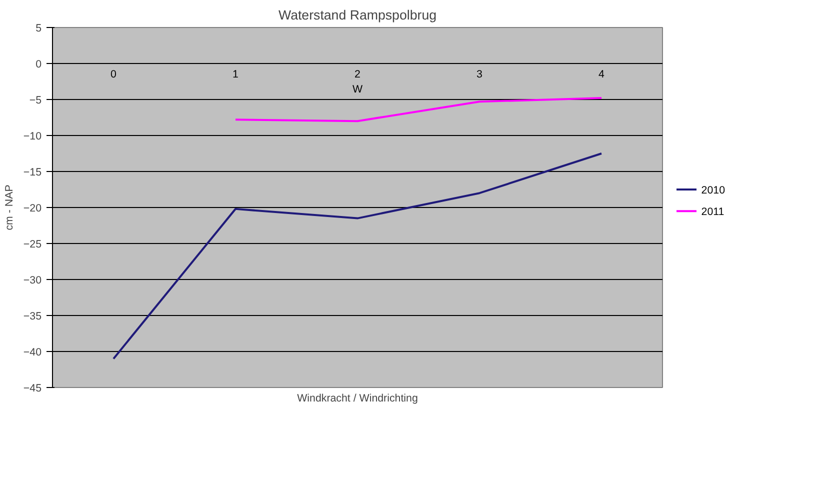 The image size is (821, 479). What do you see at coordinates (713, 190) in the screenshot?
I see `legend-label: 2010` at bounding box center [713, 190].